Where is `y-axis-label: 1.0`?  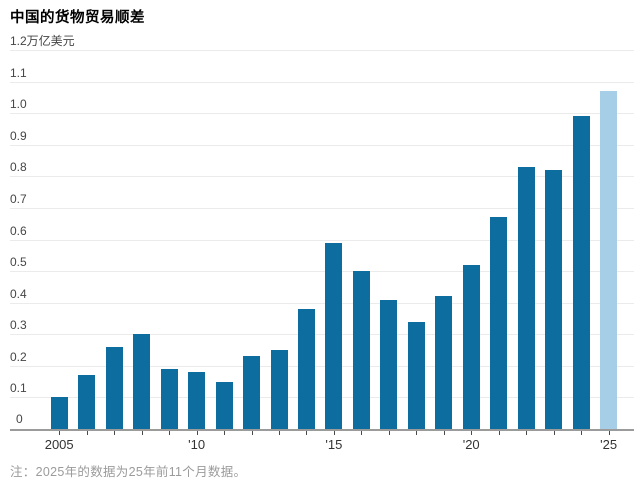 y-axis-label: 1.0 is located at coordinates (18, 104).